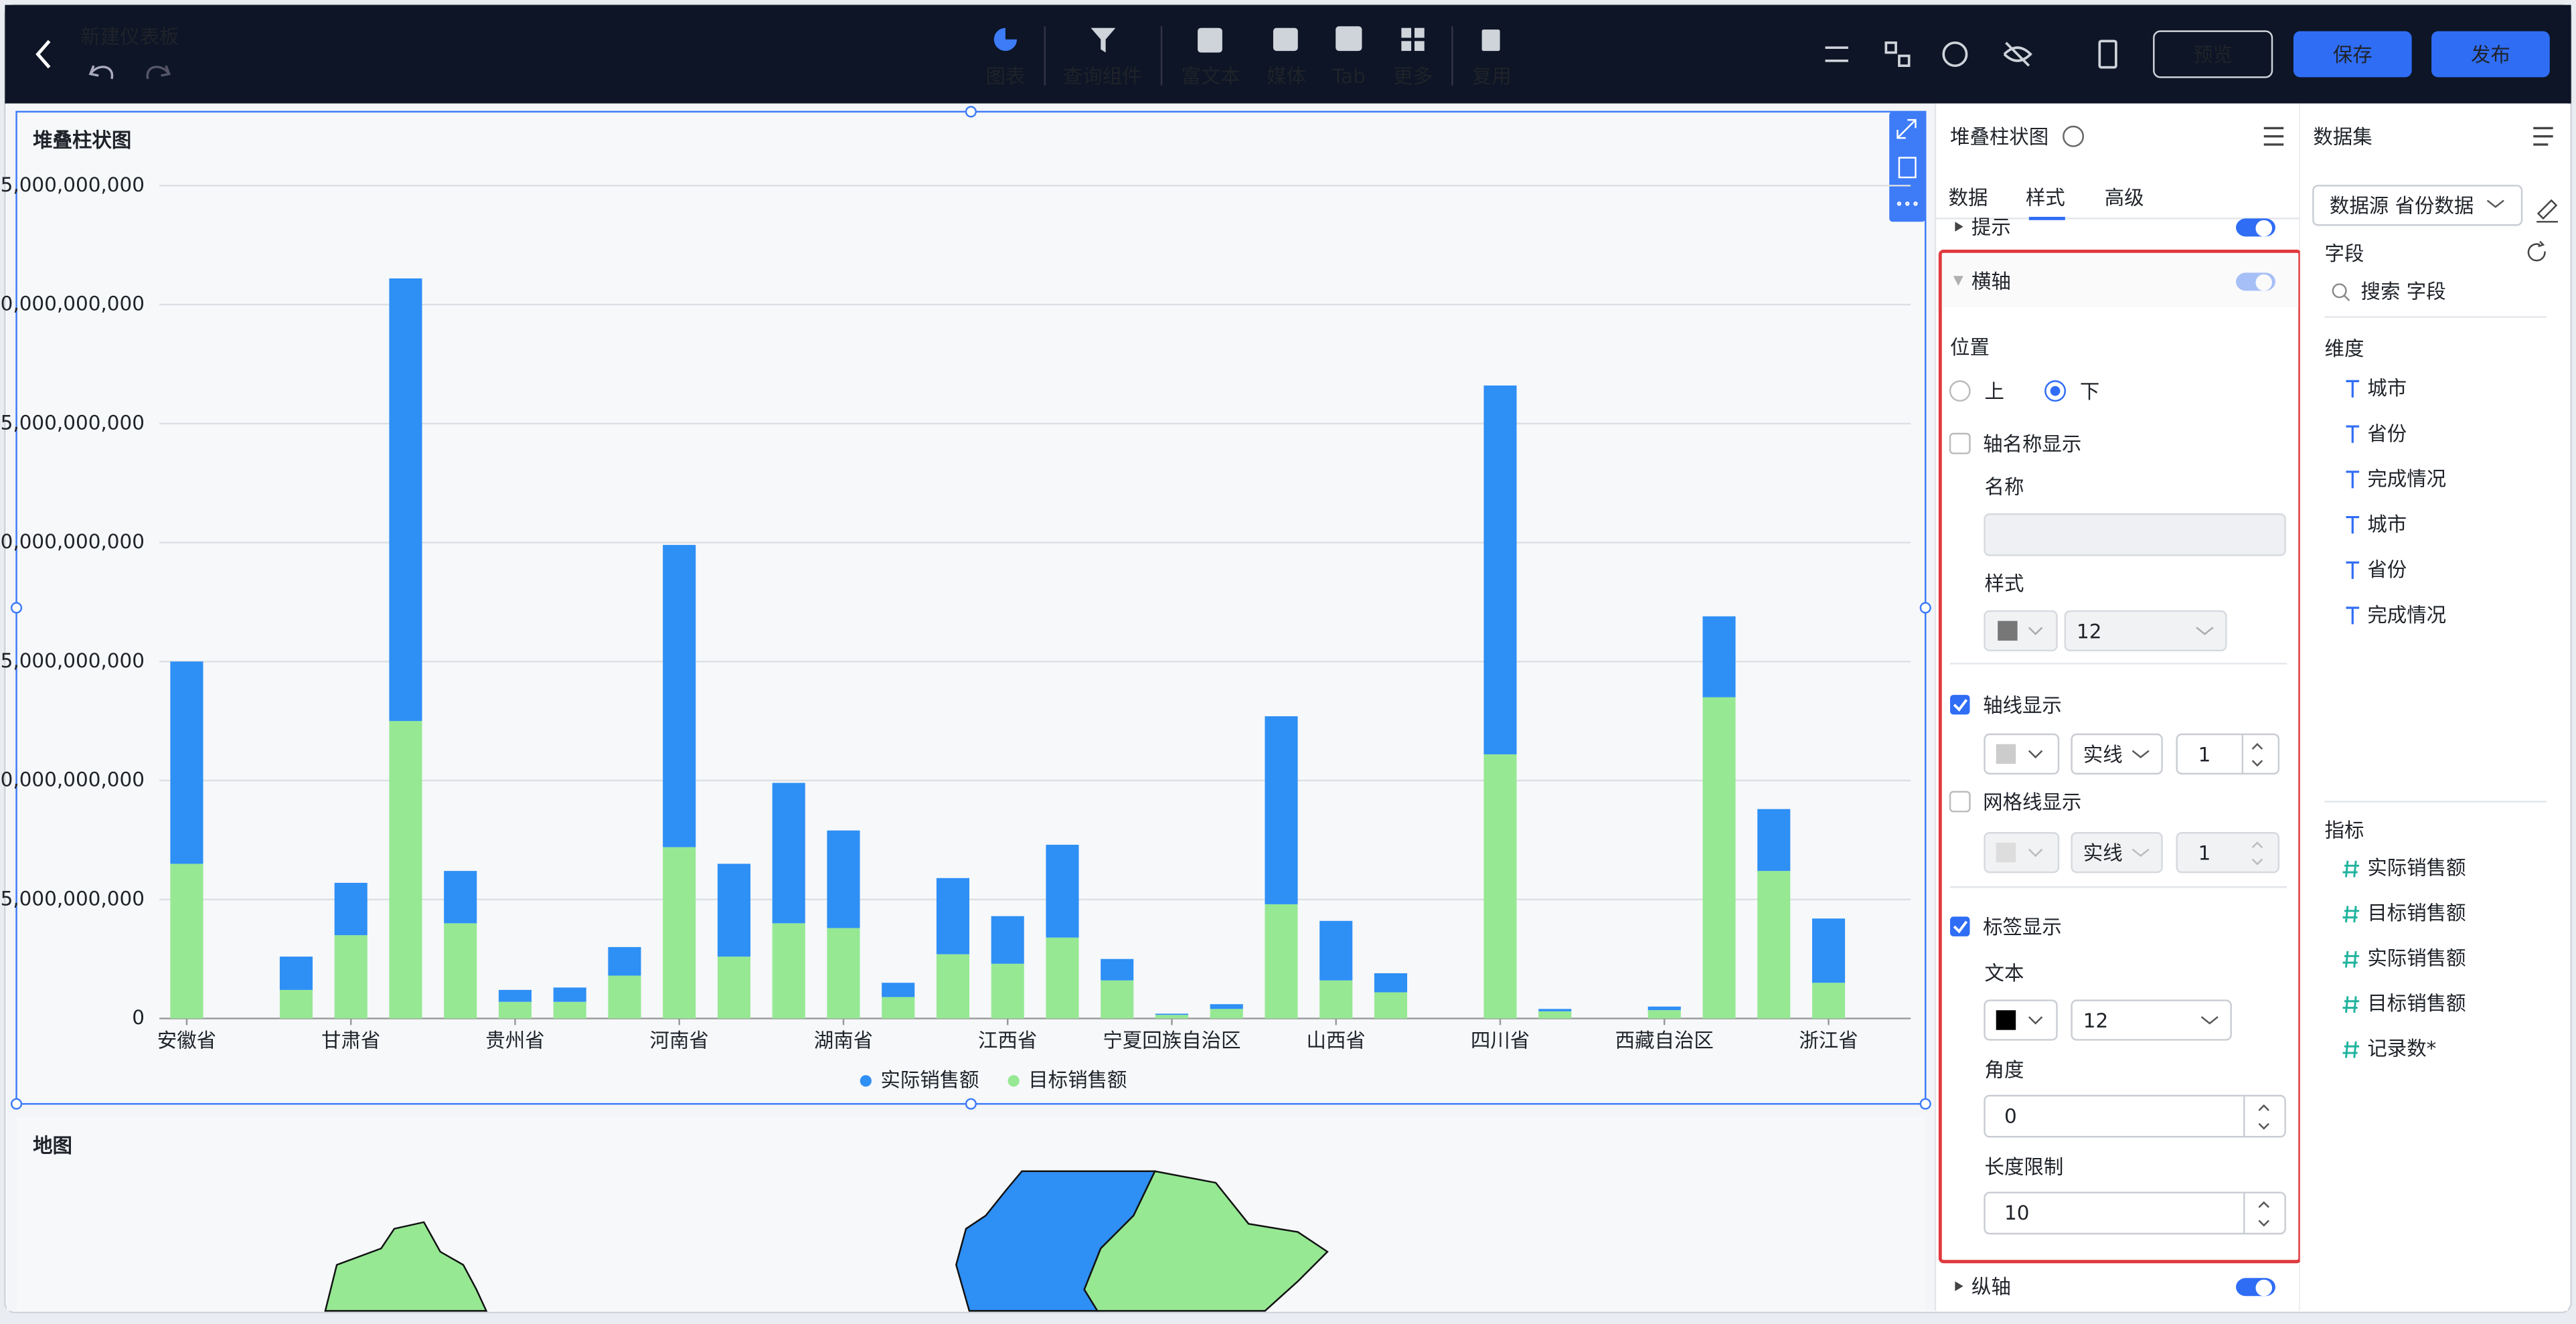 Image resolution: width=2576 pixels, height=1324 pixels. I want to click on more-icon, so click(1407, 32).